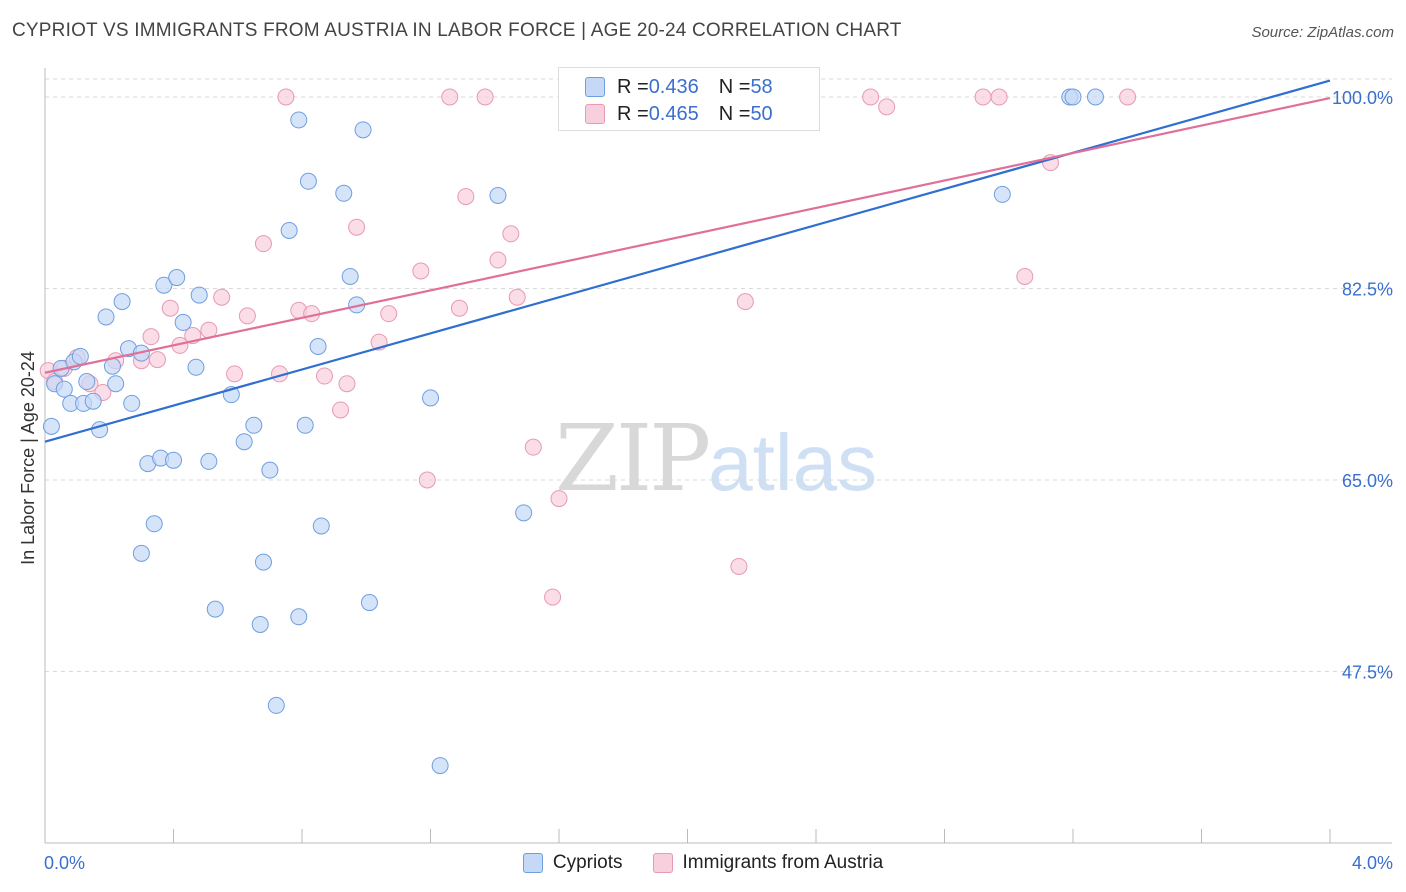 The height and width of the screenshot is (892, 1406). What do you see at coordinates (793, 462) in the screenshot?
I see `watermark-atlas: atlas` at bounding box center [793, 462].